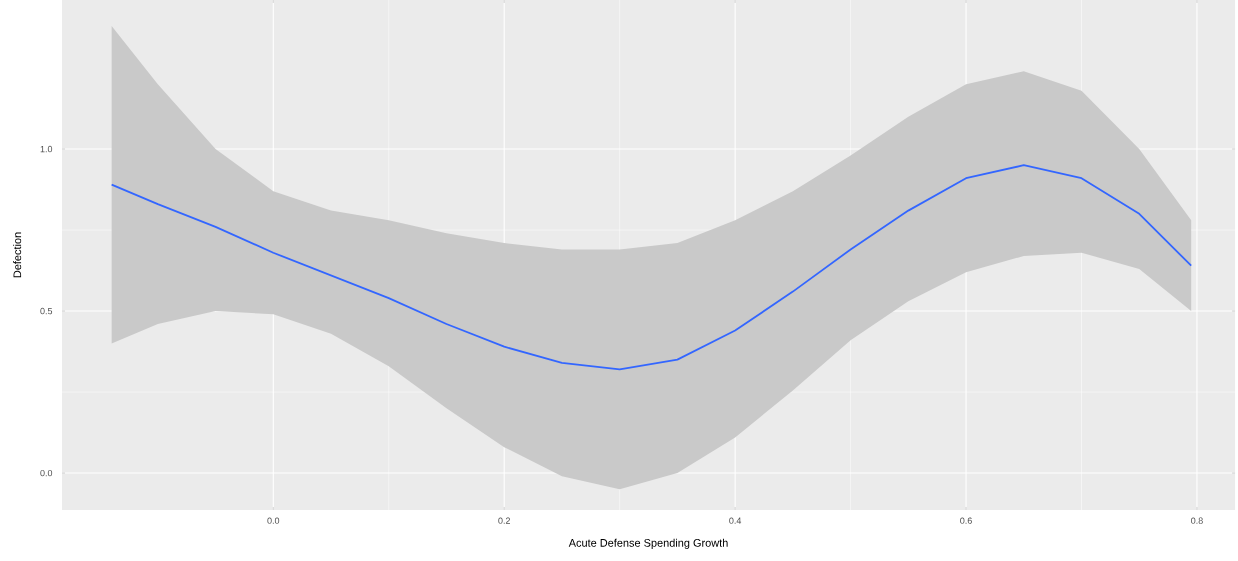 The height and width of the screenshot is (561, 1238). Describe the element at coordinates (46, 311) in the screenshot. I see `y-tick-label: 0.5` at that location.